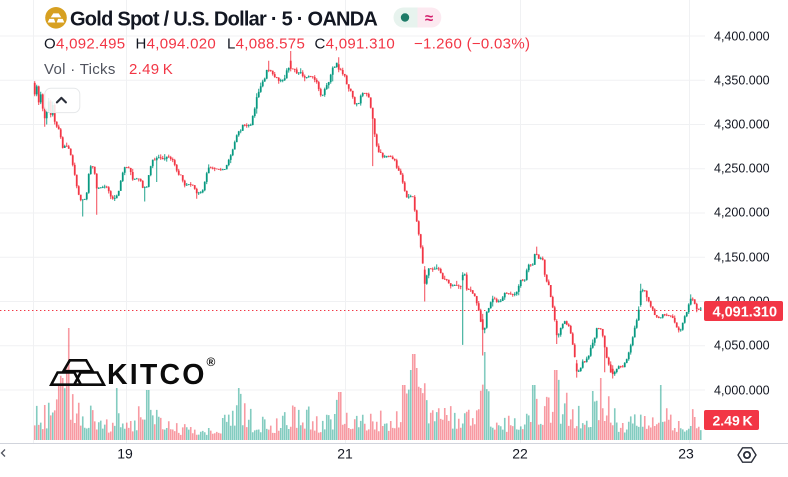 The width and height of the screenshot is (788, 477). I want to click on svg-text: 4,150.000, so click(742, 258).